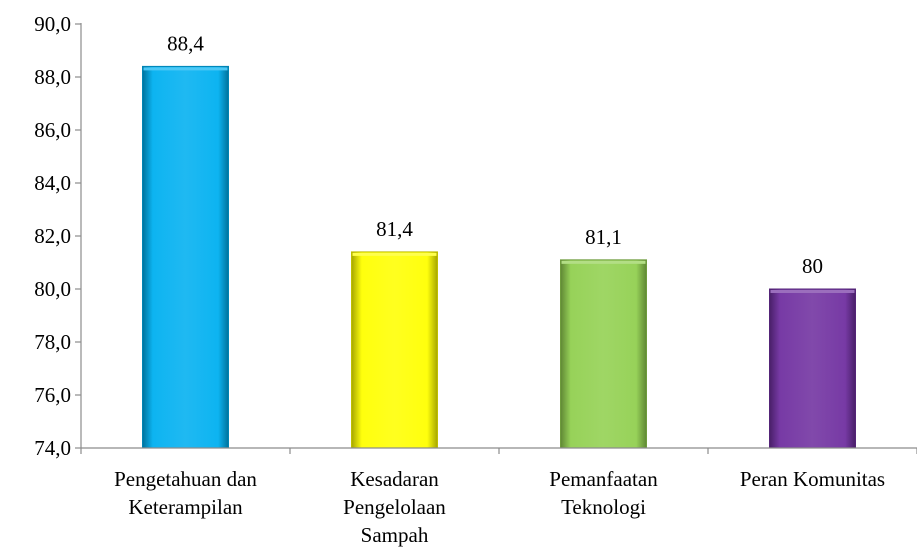  Describe the element at coordinates (52, 448) in the screenshot. I see `y-tick-label: 74,0` at that location.